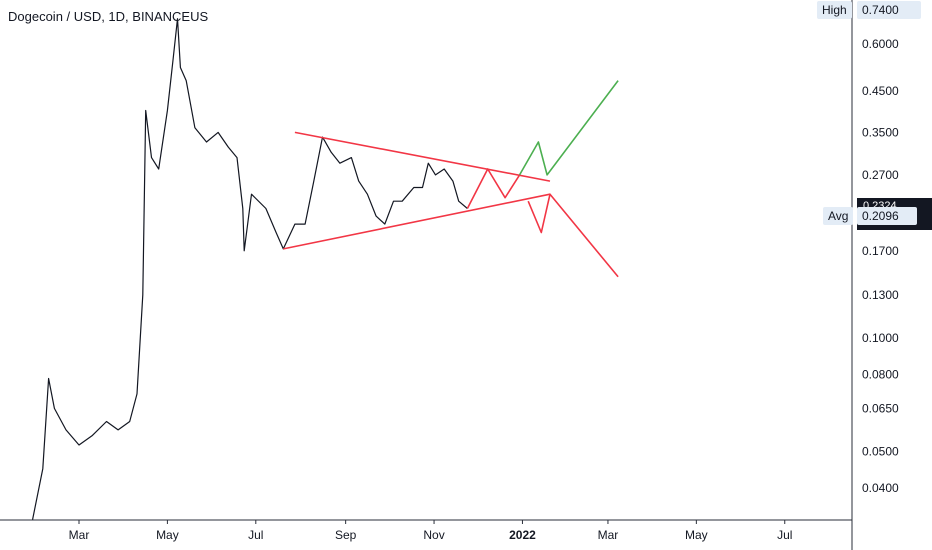 The image size is (932, 550). I want to click on y-tick-label: 0.2700, so click(880, 175).